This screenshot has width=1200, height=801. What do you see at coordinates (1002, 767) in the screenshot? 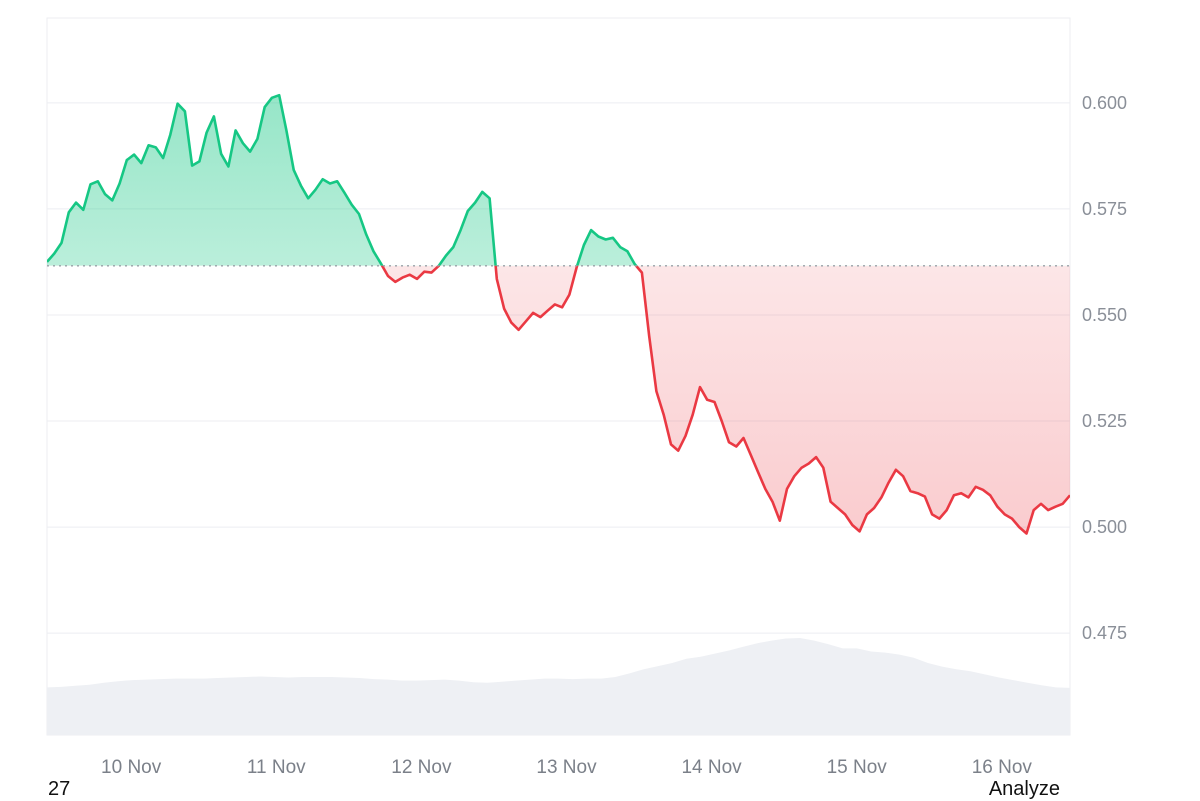
I see `x-tick-label: 16 Nov` at bounding box center [1002, 767].